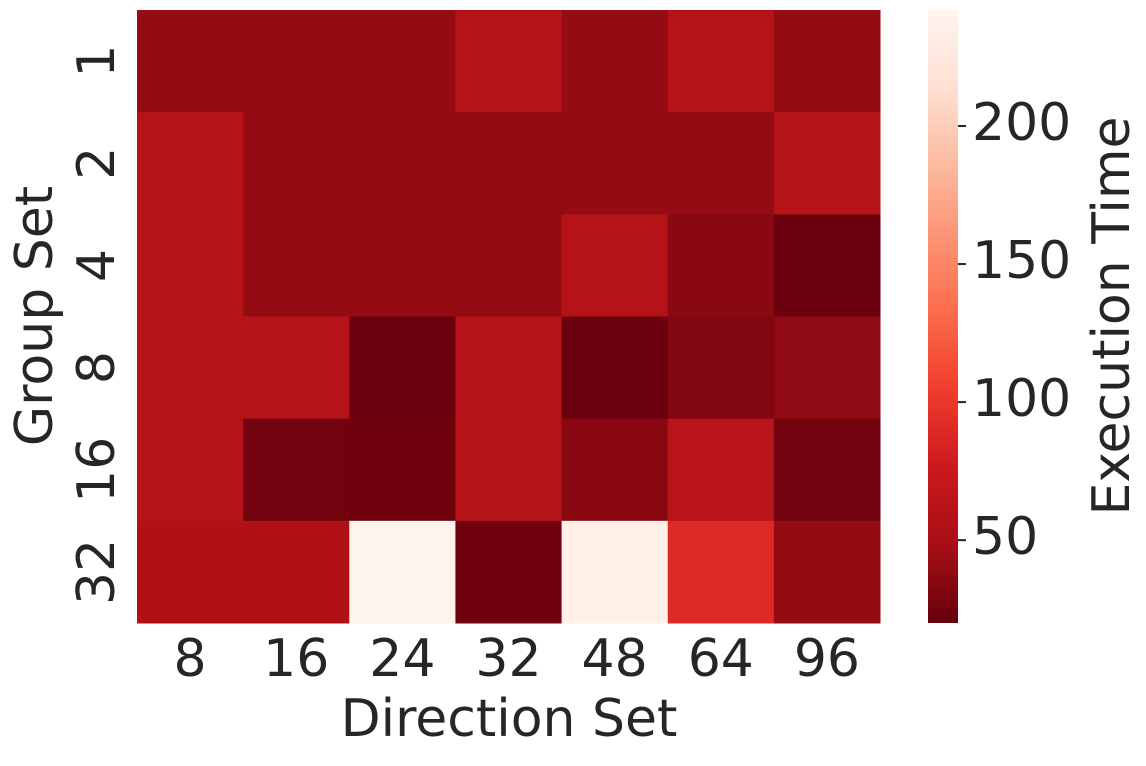 Image resolution: width=1146 pixels, height=766 pixels. What do you see at coordinates (943, 316) in the screenshot?
I see `colorbar` at bounding box center [943, 316].